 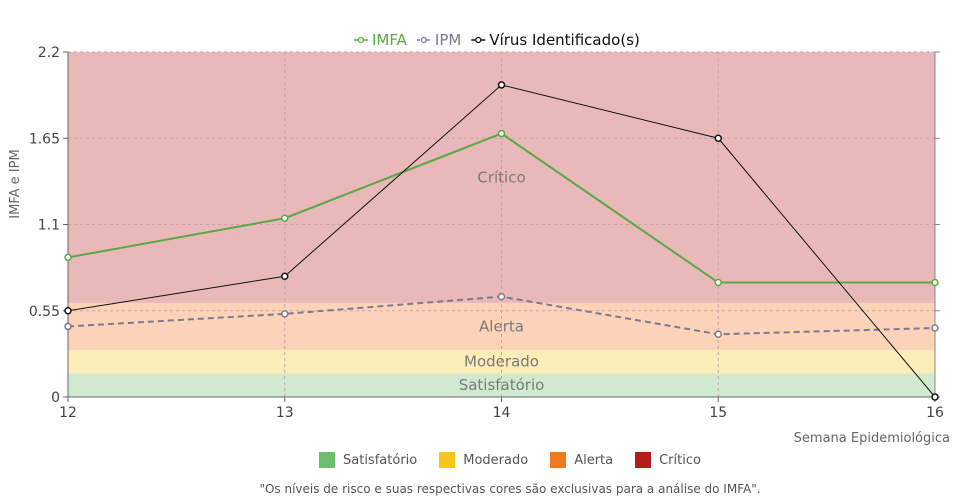 I want to click on band-label-satisfatorio: Satisfatório, so click(x=502, y=385).